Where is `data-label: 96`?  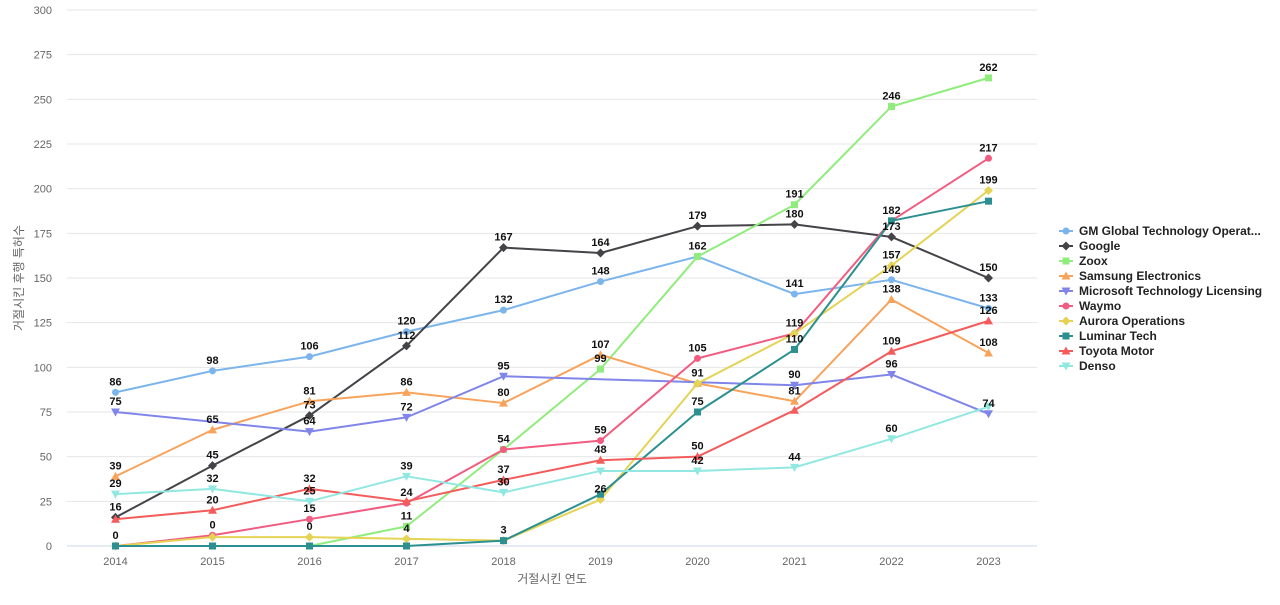
data-label: 96 is located at coordinates (891, 364).